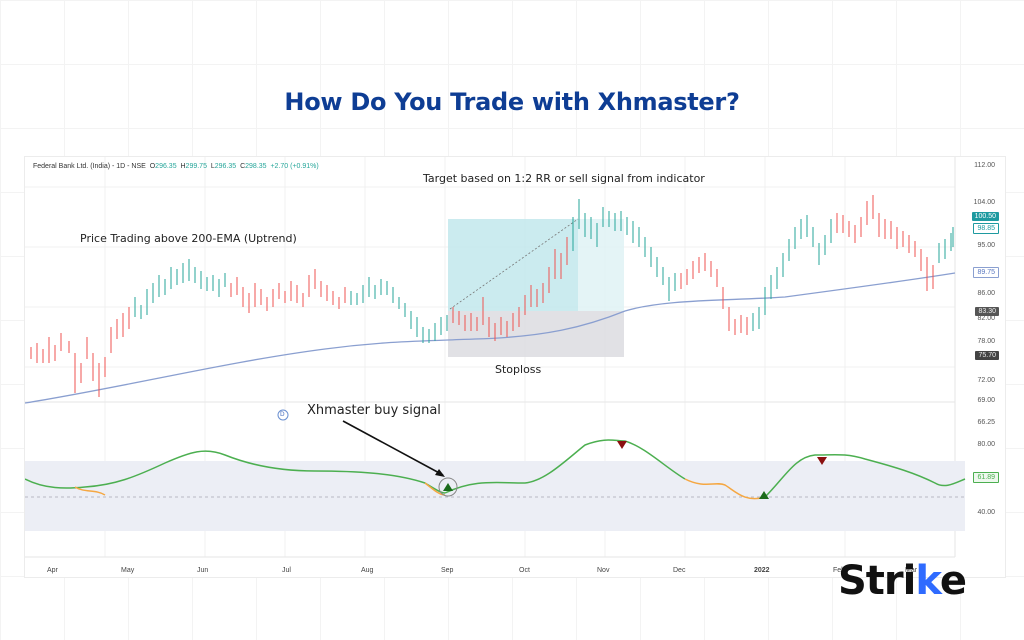 This screenshot has height=640, width=1024. Describe the element at coordinates (986, 228) in the screenshot. I see `prev-price-tag: 98.85` at that location.